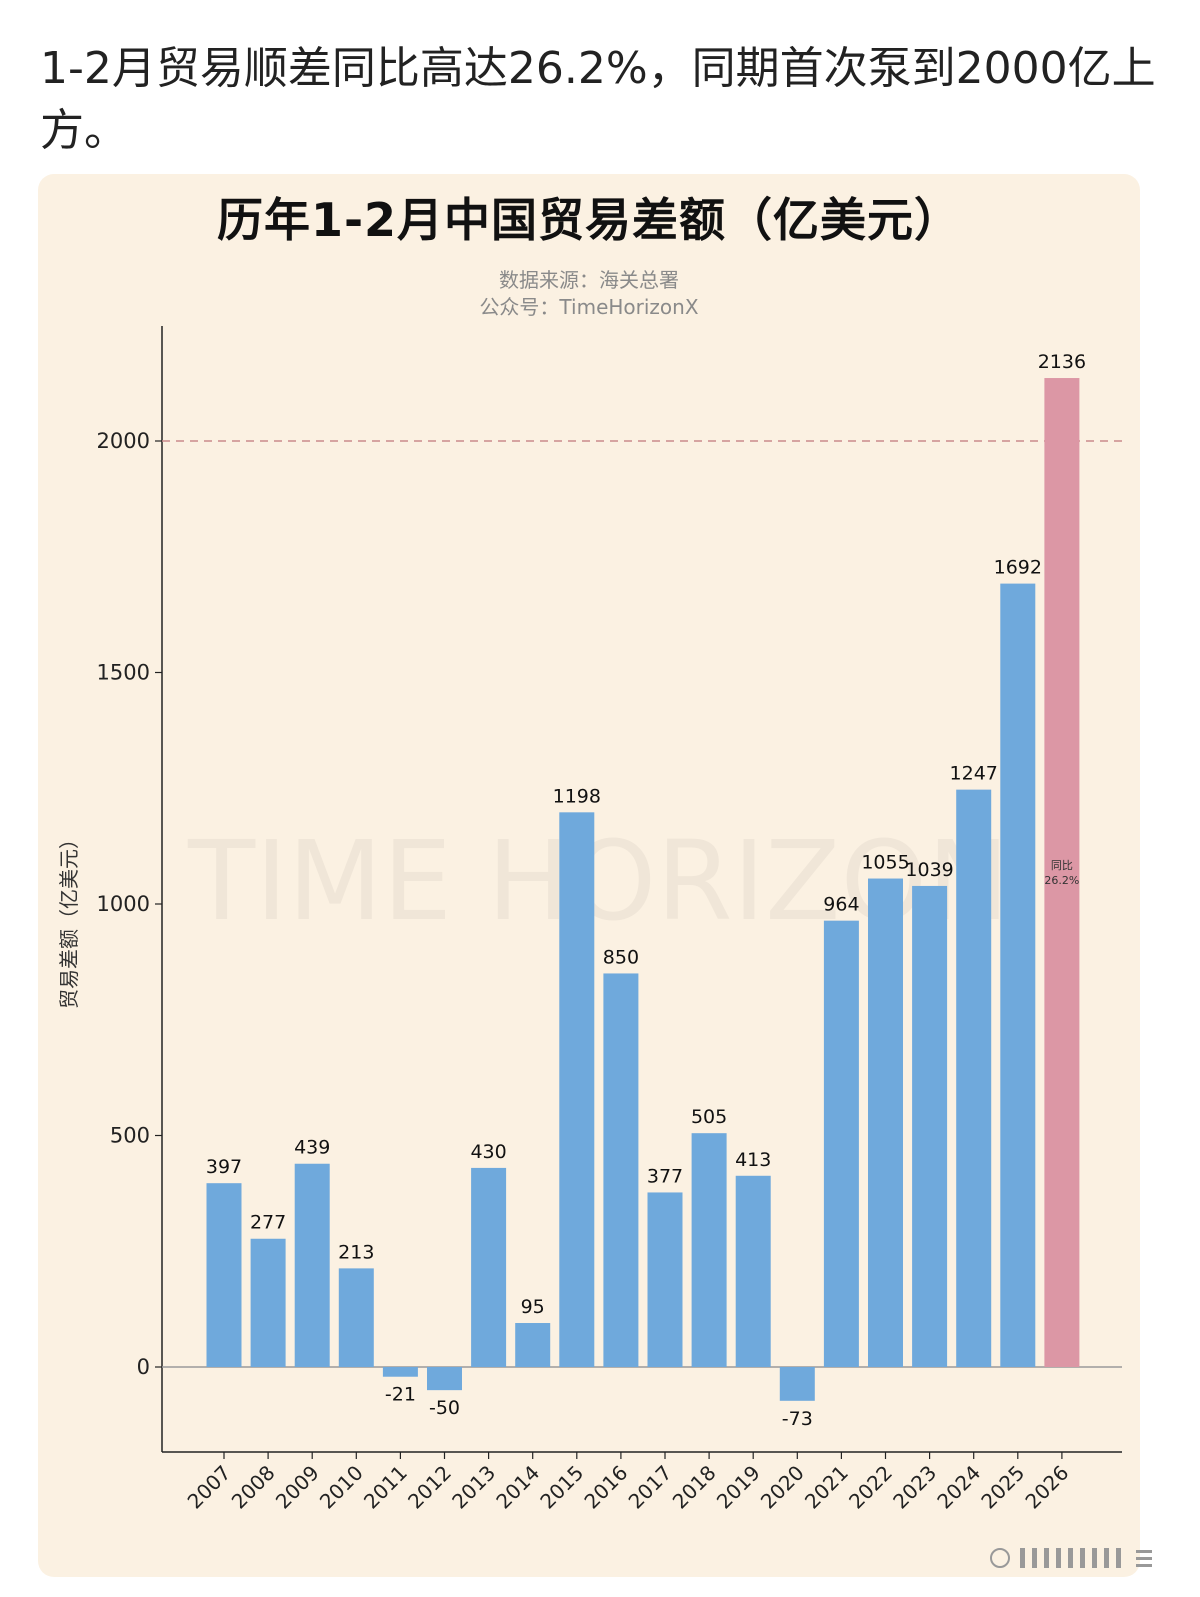 Image resolution: width=1200 pixels, height=1597 pixels. What do you see at coordinates (224, 1167) in the screenshot?
I see `data-label-2007: 397` at bounding box center [224, 1167].